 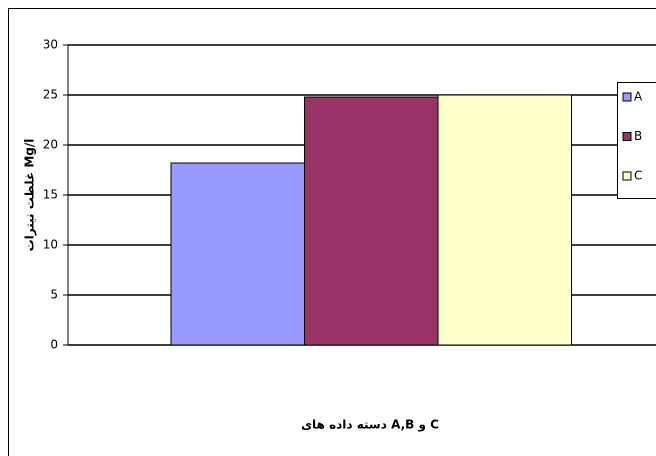 I want to click on legend-label: A, so click(x=638, y=97).